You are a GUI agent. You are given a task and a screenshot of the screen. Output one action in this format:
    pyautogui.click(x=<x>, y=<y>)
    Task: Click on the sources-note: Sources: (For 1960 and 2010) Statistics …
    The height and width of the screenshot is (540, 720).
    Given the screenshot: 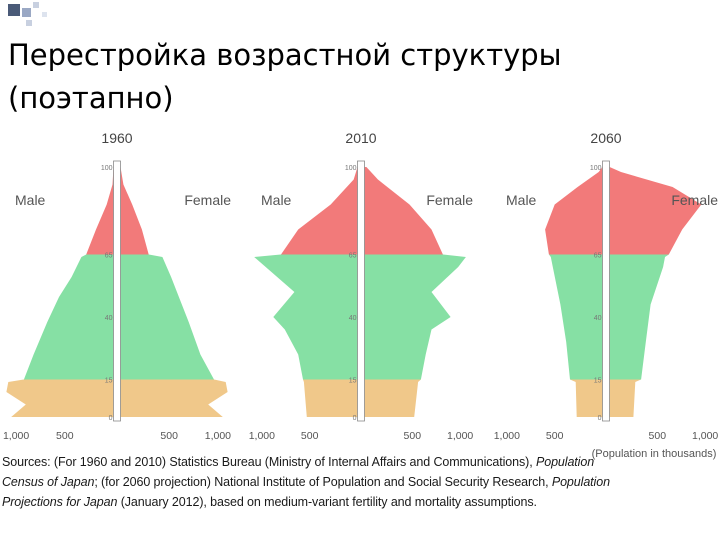 What is the action you would take?
    pyautogui.click(x=360, y=482)
    